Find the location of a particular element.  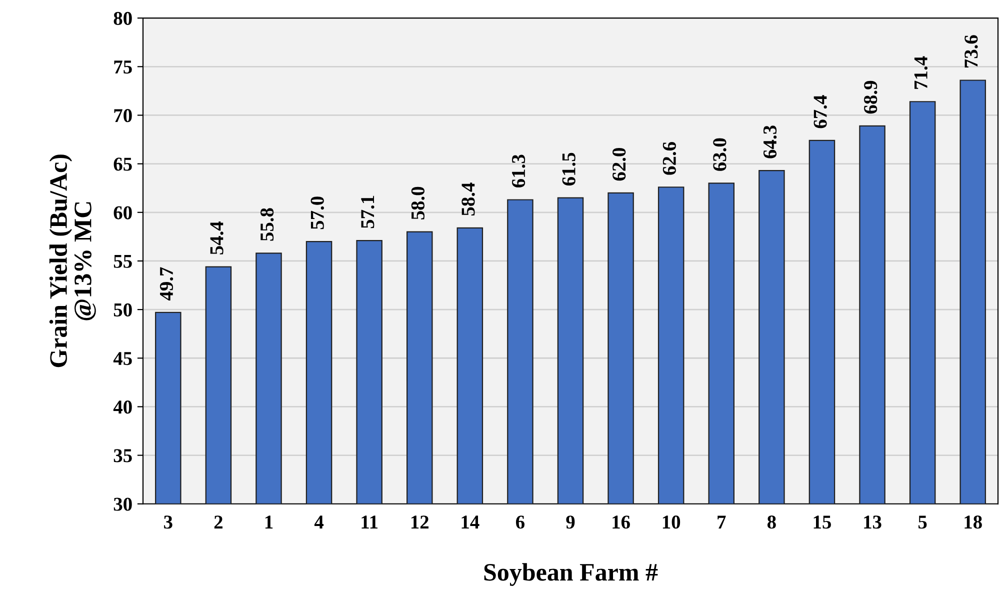

data-label: 54.4 is located at coordinates (217, 237).